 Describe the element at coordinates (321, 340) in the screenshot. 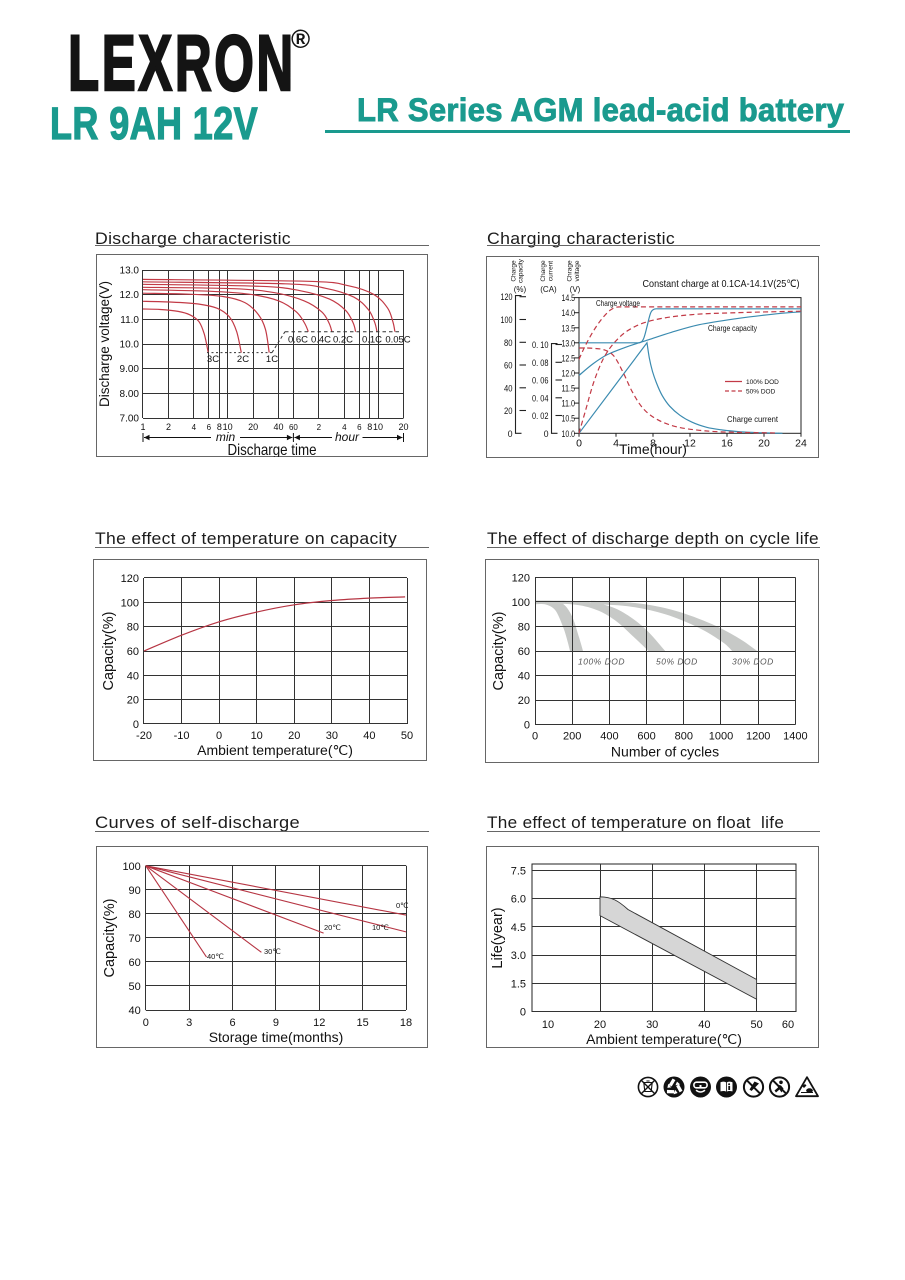

I see `svg-text: 0.4C` at that location.